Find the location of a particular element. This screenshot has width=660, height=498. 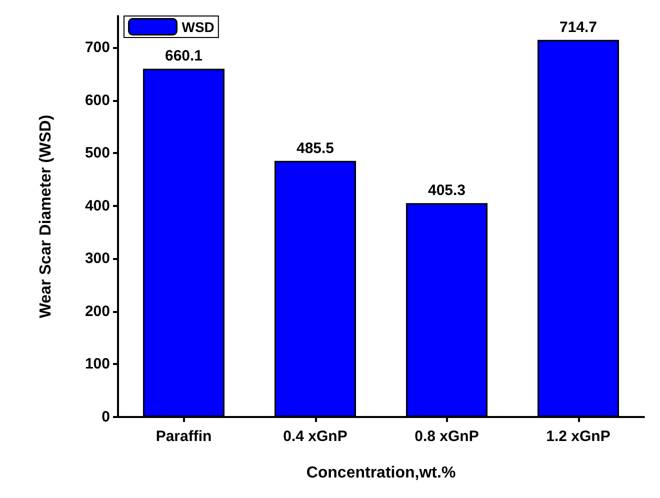

y-tick-label: 500 is located at coordinates (97, 153).